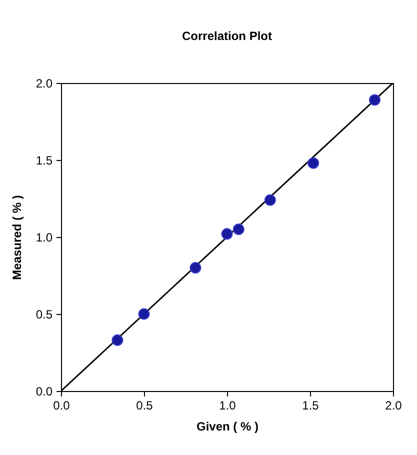 The height and width of the screenshot is (455, 417). Describe the element at coordinates (311, 405) in the screenshot. I see `x-tick-label: 1.5` at that location.